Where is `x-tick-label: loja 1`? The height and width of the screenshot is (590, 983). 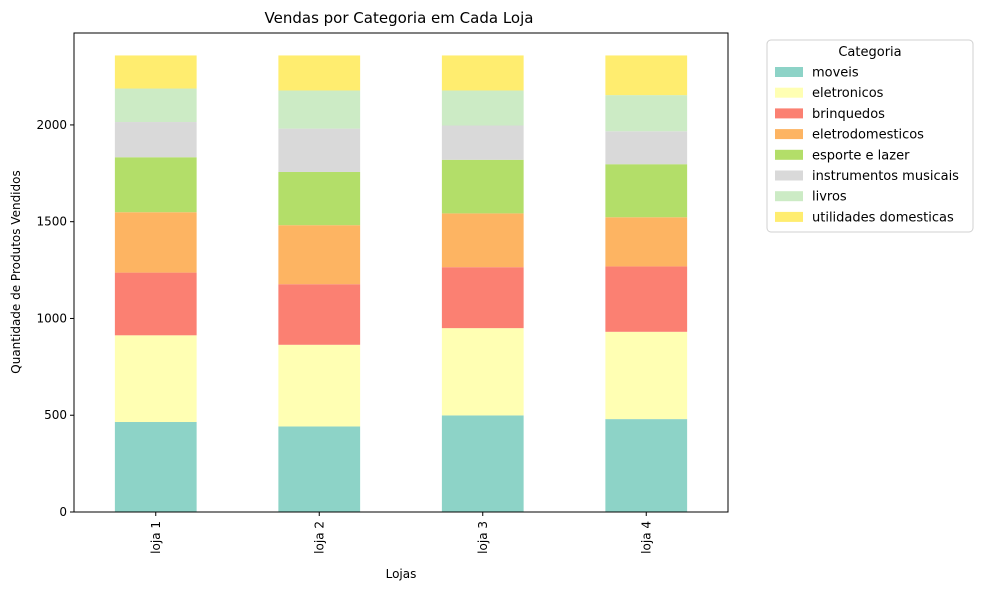
x-tick-label: loja 1 is located at coordinates (156, 537).